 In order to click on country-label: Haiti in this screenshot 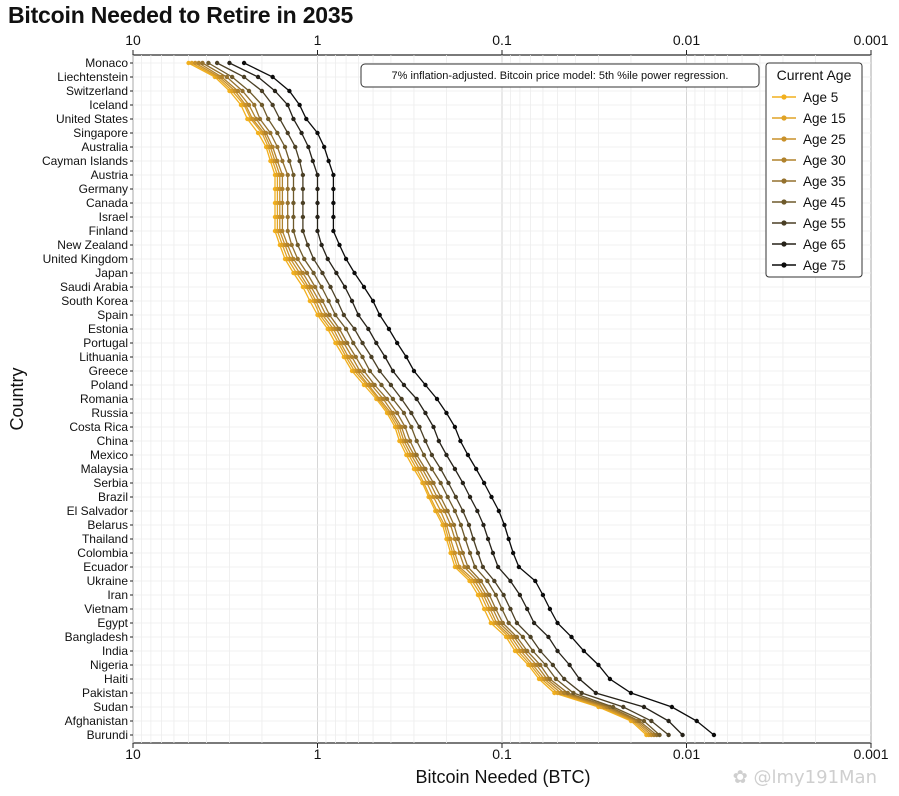, I will do `click(116, 679)`.